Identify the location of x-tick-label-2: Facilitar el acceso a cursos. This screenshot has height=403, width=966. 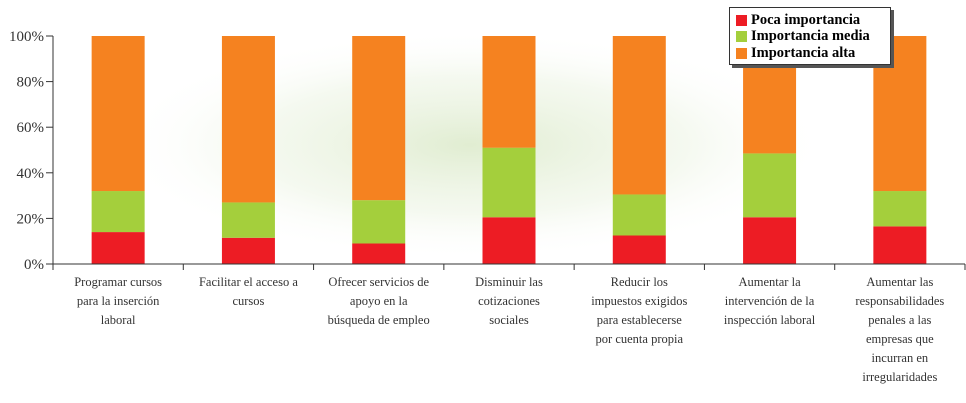
(248, 292).